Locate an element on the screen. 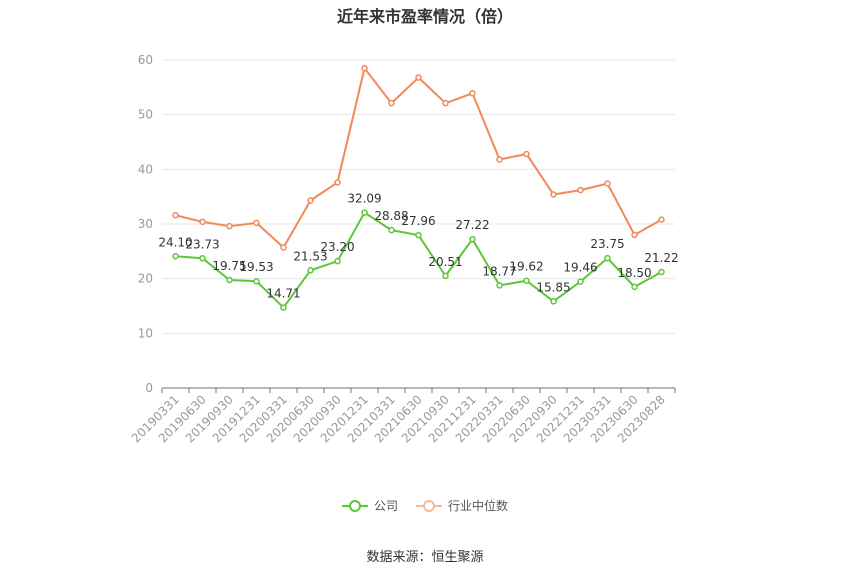  company-data-label: 19.62 is located at coordinates (526, 267).